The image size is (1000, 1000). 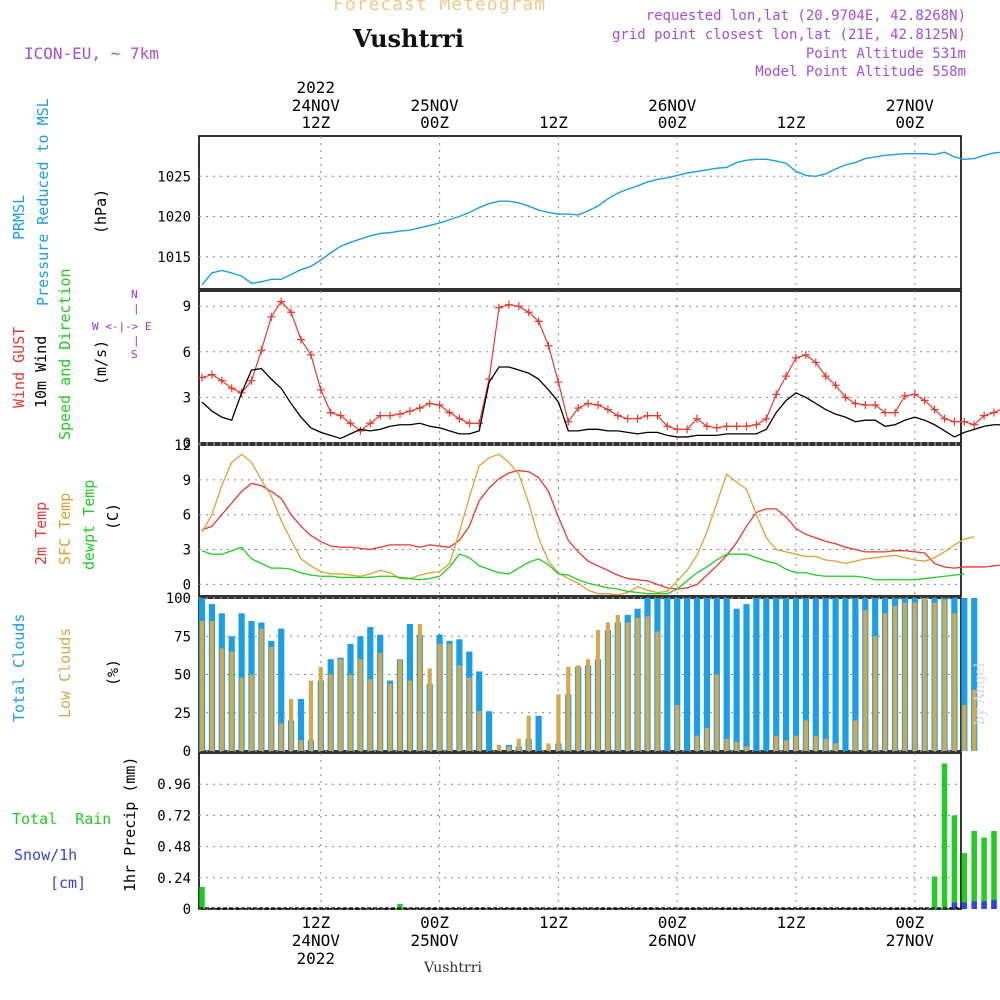 I want to click on precipitation-frame, so click(x=580, y=831).